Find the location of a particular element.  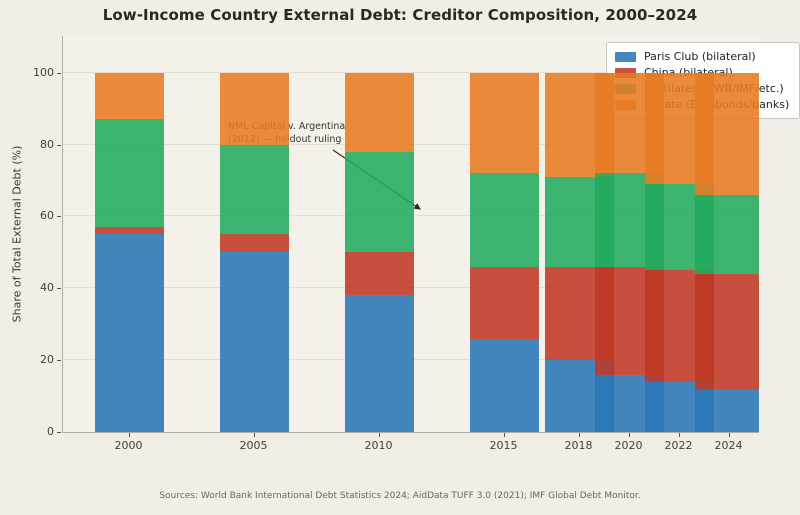

x-tick-label: 2015 is located at coordinates (503, 445).